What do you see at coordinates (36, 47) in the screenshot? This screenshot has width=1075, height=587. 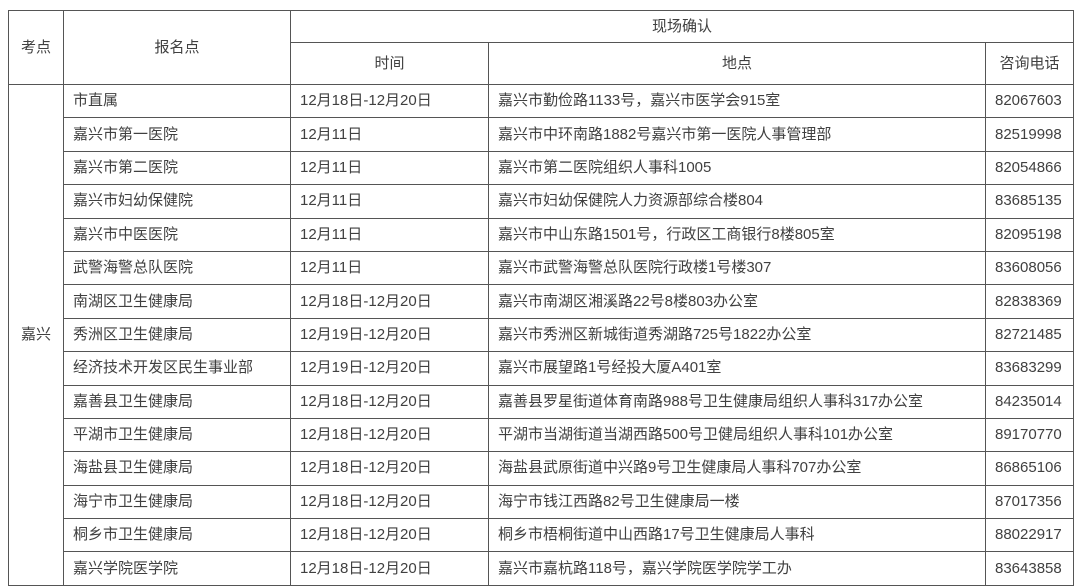 I see `header-exam-site: 考点` at bounding box center [36, 47].